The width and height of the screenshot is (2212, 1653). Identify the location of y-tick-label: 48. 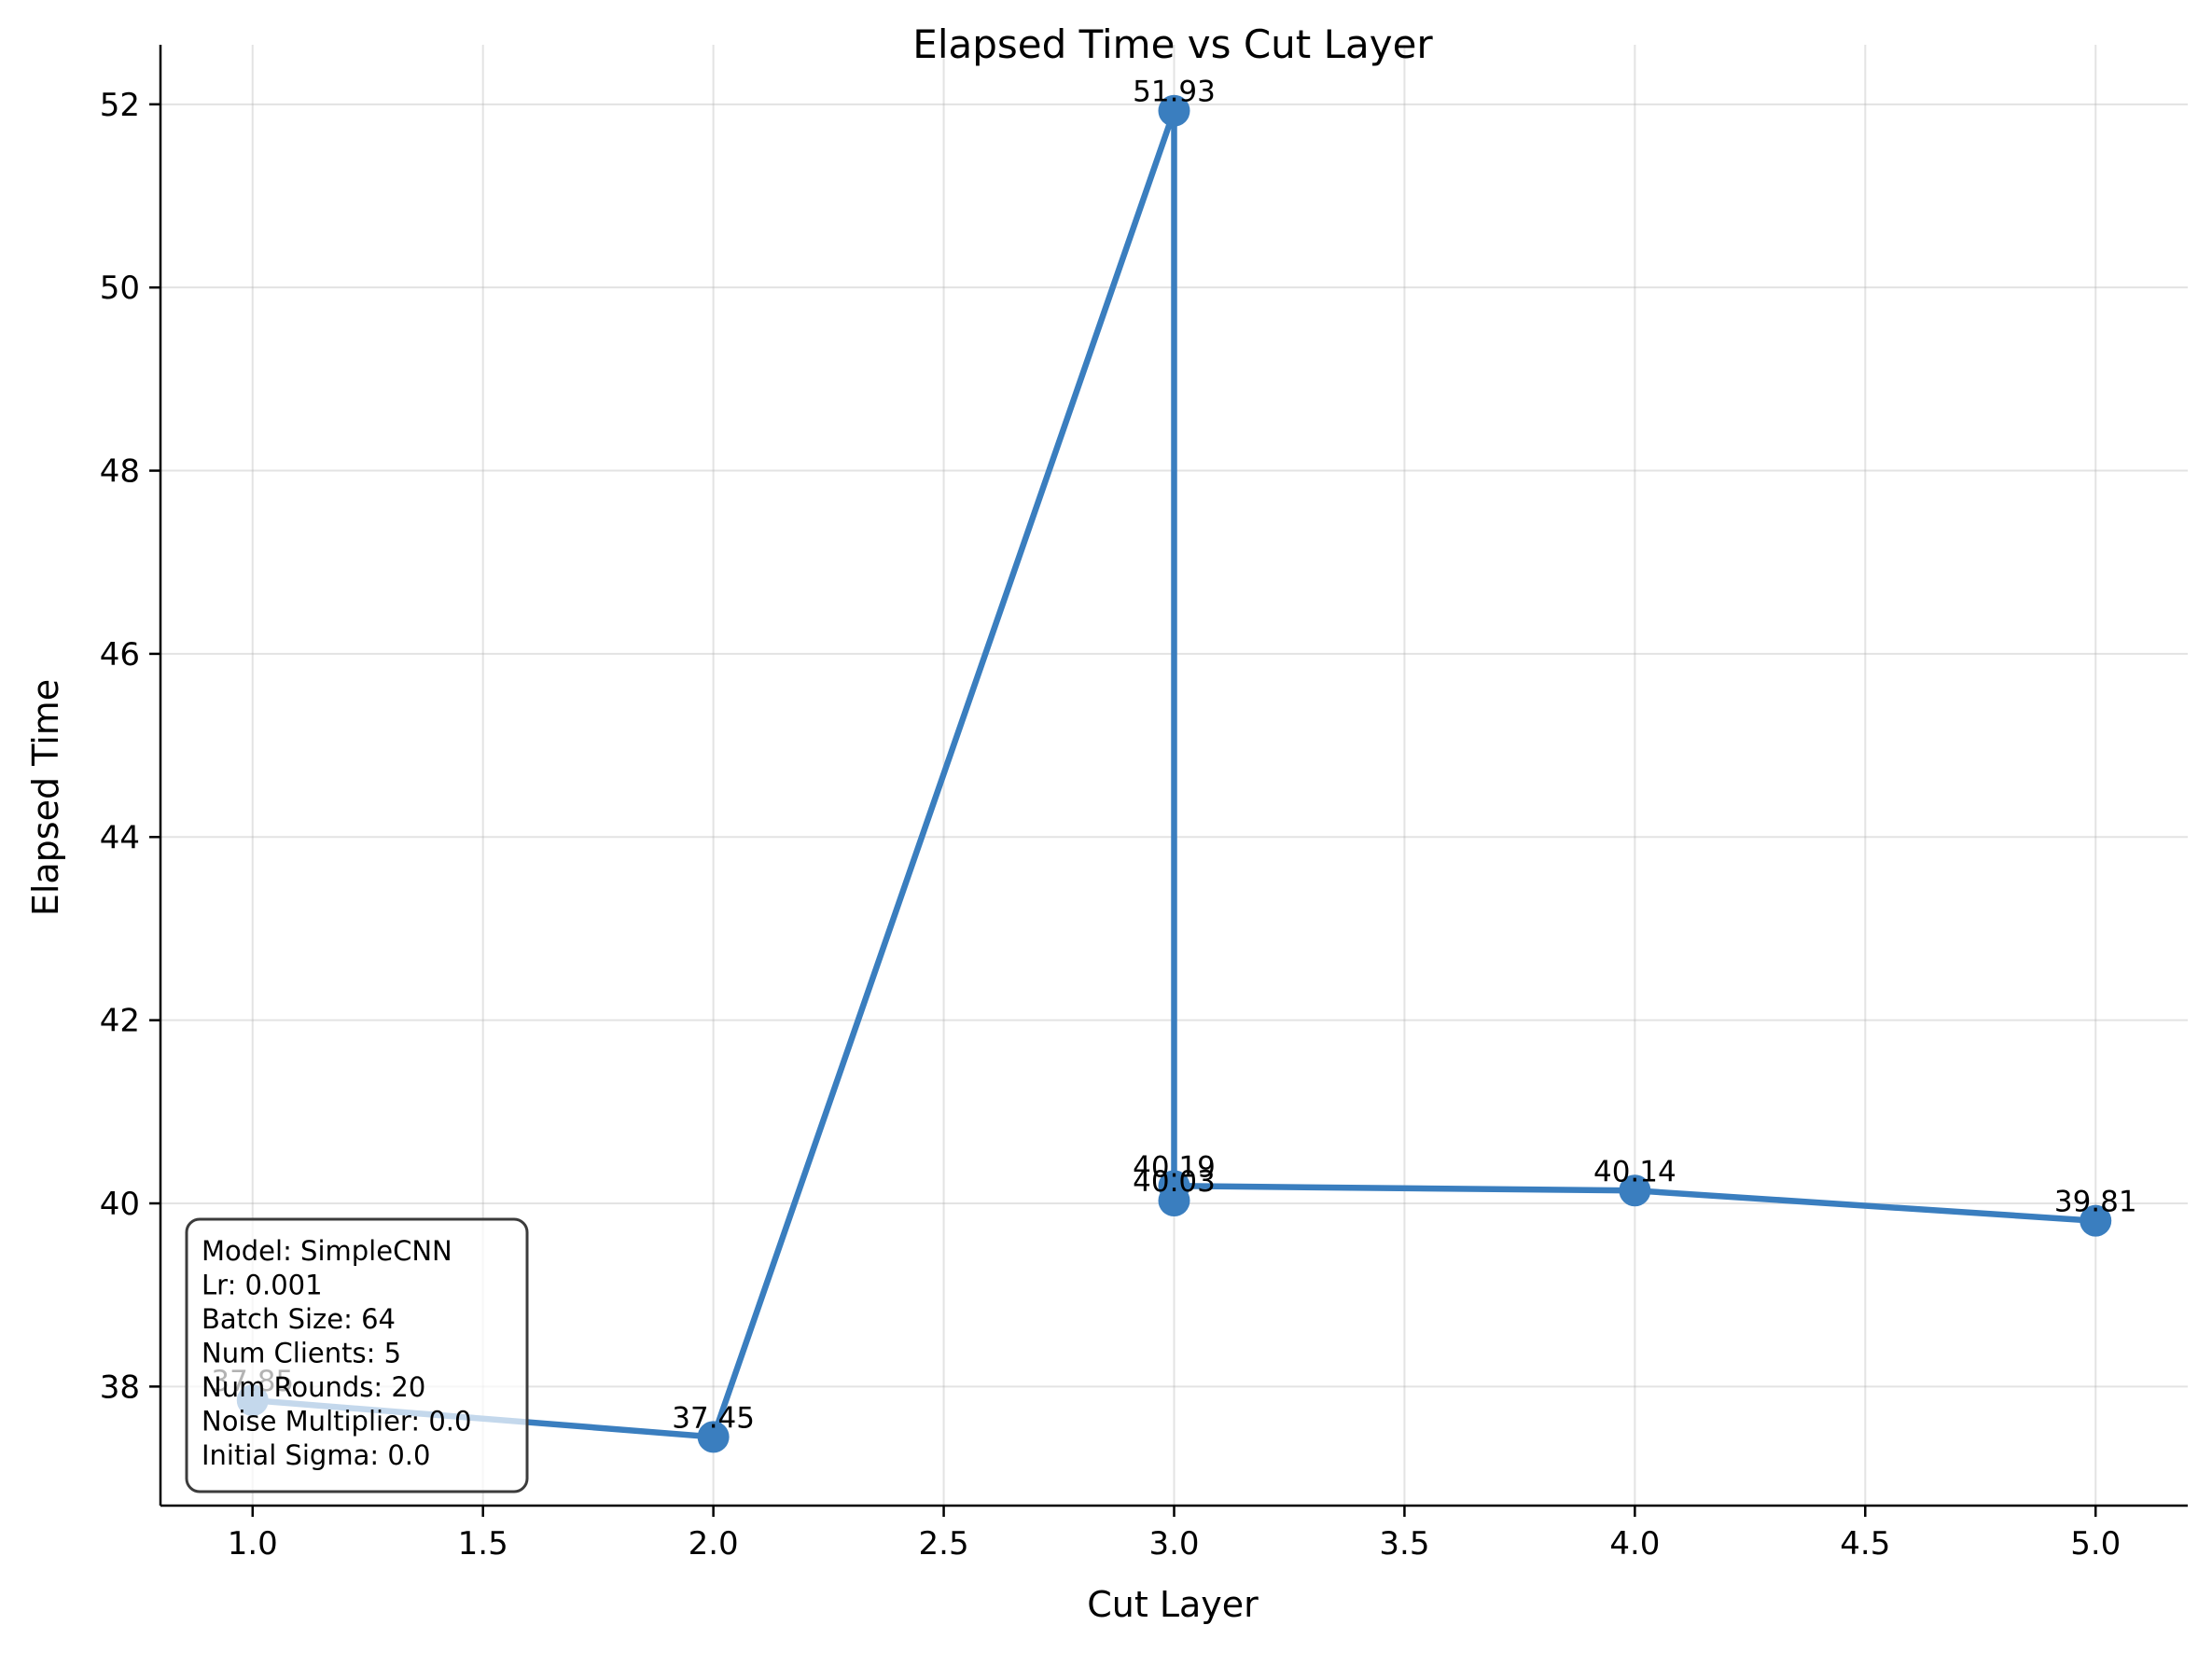
(120, 472).